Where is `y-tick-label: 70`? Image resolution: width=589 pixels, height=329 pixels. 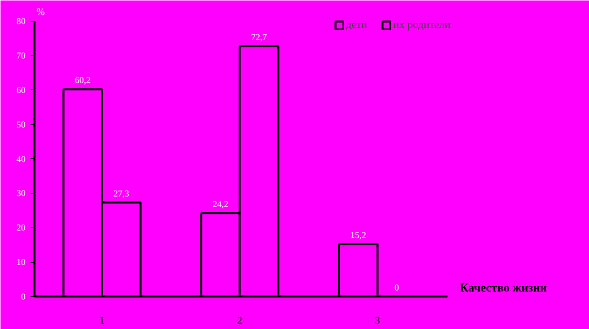 y-tick-label: 70 is located at coordinates (21, 55).